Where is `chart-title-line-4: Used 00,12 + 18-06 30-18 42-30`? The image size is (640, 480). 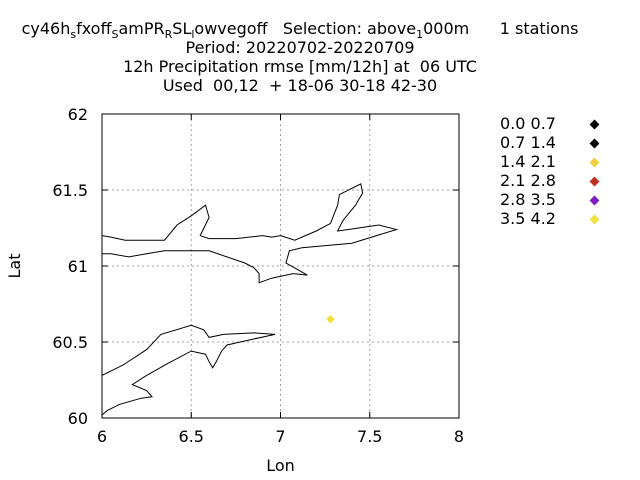 chart-title-line-4: Used 00,12 + 18-06 30-18 42-30 is located at coordinates (300, 85).